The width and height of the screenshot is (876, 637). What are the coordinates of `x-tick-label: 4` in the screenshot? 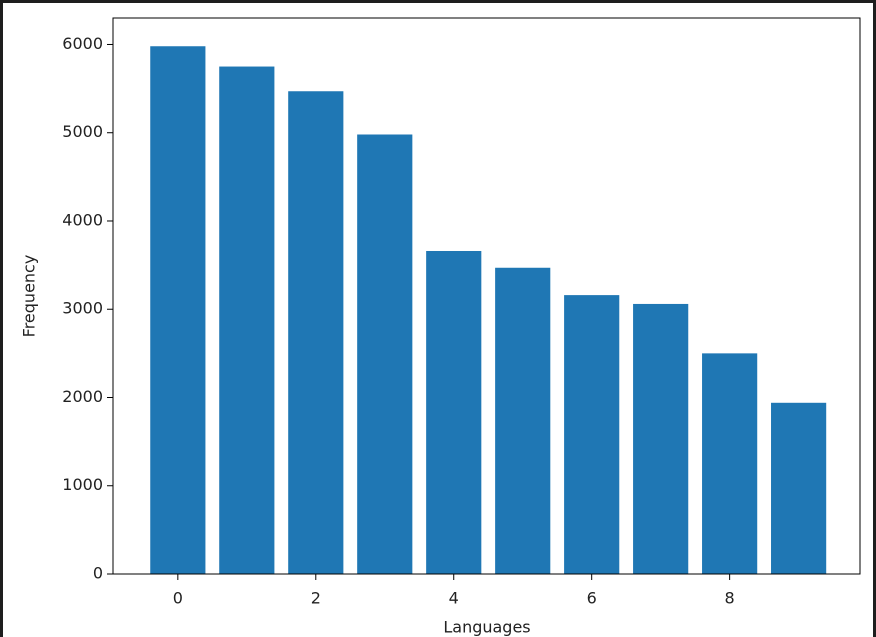 It's located at (454, 598).